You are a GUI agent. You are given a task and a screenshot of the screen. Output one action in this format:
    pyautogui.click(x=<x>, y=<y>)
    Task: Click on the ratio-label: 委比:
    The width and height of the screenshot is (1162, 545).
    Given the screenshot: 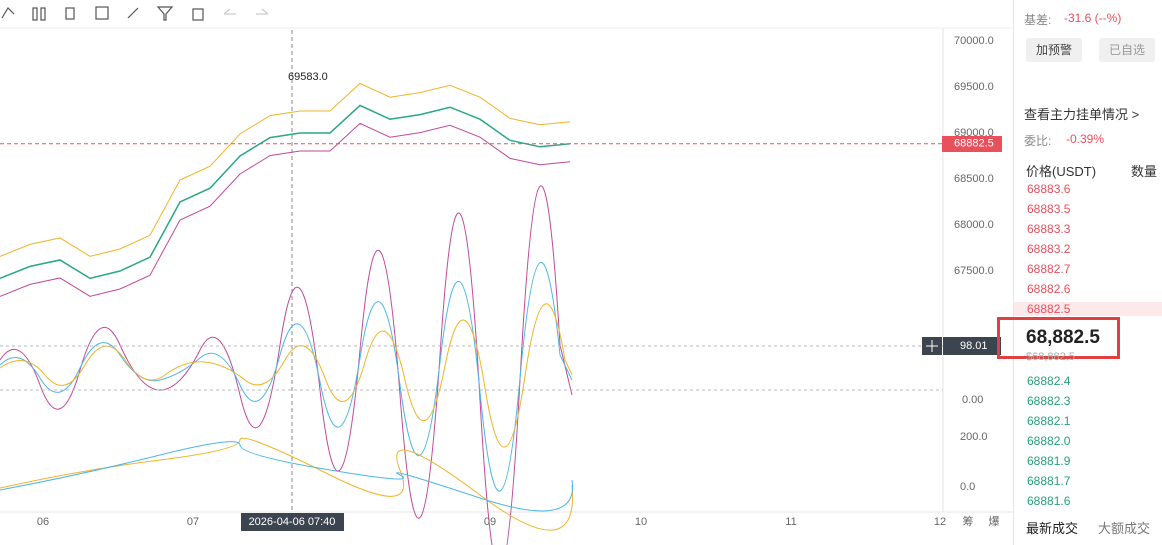 What is the action you would take?
    pyautogui.click(x=1038, y=141)
    